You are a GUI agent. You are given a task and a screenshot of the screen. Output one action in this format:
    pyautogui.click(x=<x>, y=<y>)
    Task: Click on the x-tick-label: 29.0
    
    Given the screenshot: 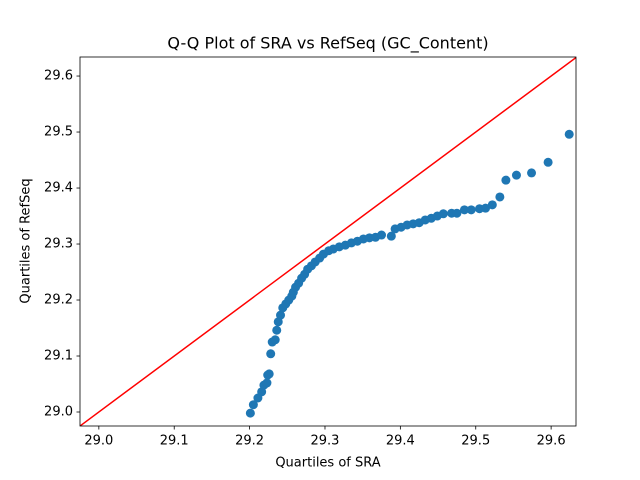 What is the action you would take?
    pyautogui.click(x=98, y=441)
    